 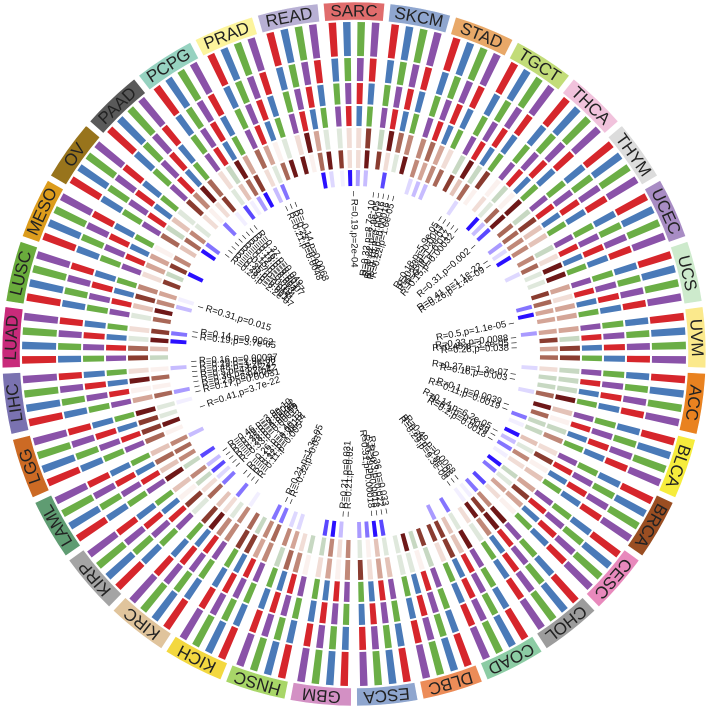 What do you see at coordinates (20, 273) in the screenshot?
I see `segment-label-lusc: LUSC` at bounding box center [20, 273].